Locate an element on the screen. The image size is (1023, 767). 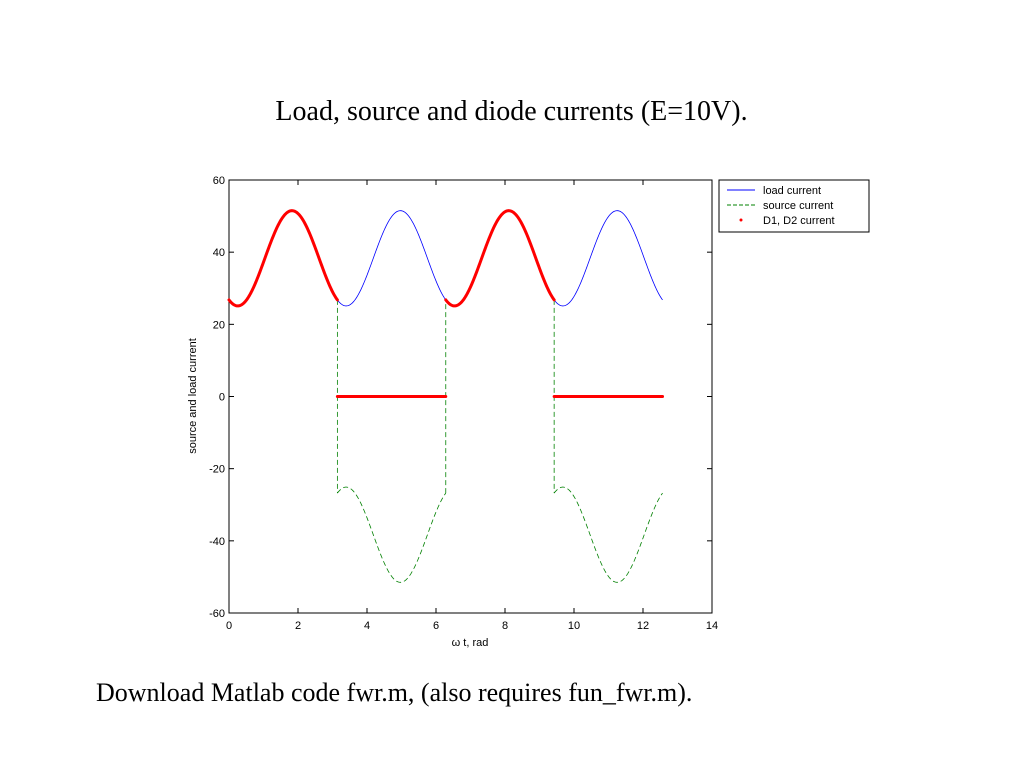
legend-marker is located at coordinates (741, 220).